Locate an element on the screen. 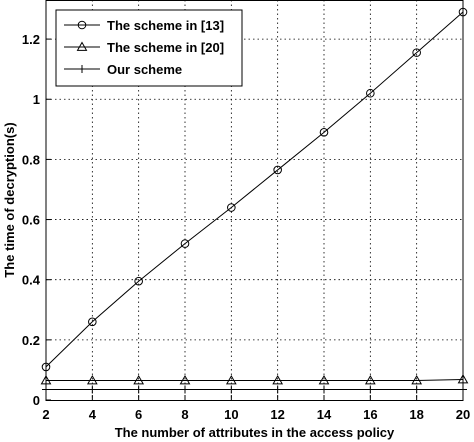 This screenshot has height=442, width=474. y-tick-label: 0.6 is located at coordinates (31, 220).